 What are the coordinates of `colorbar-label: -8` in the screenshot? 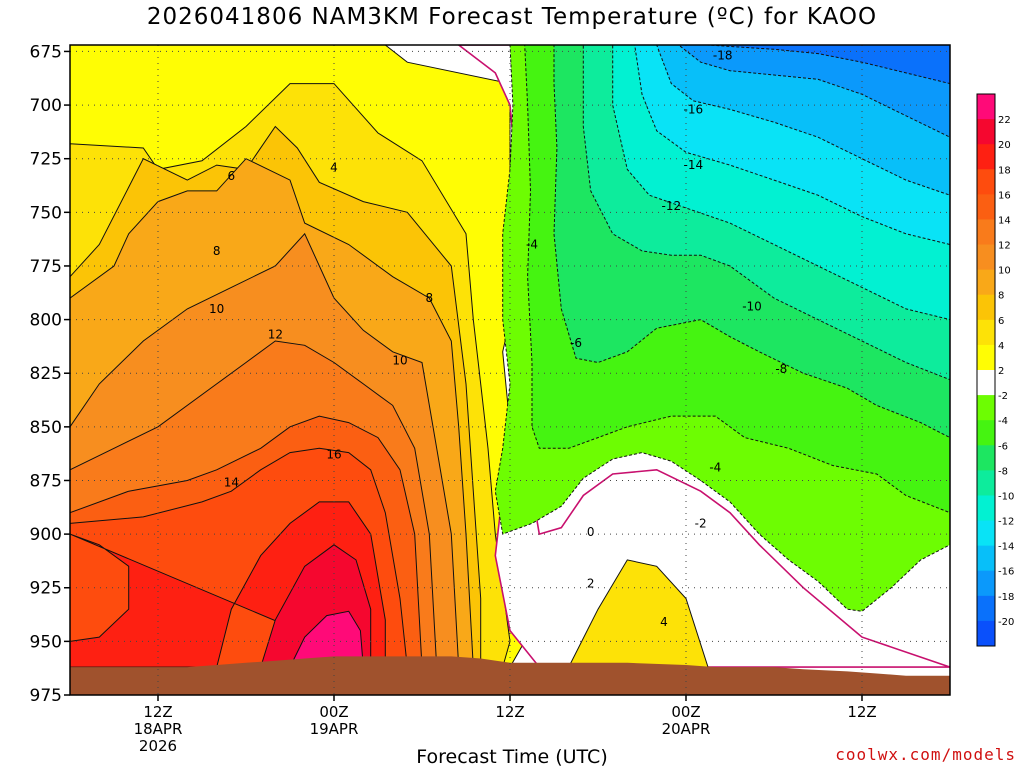 It's located at (1003, 471).